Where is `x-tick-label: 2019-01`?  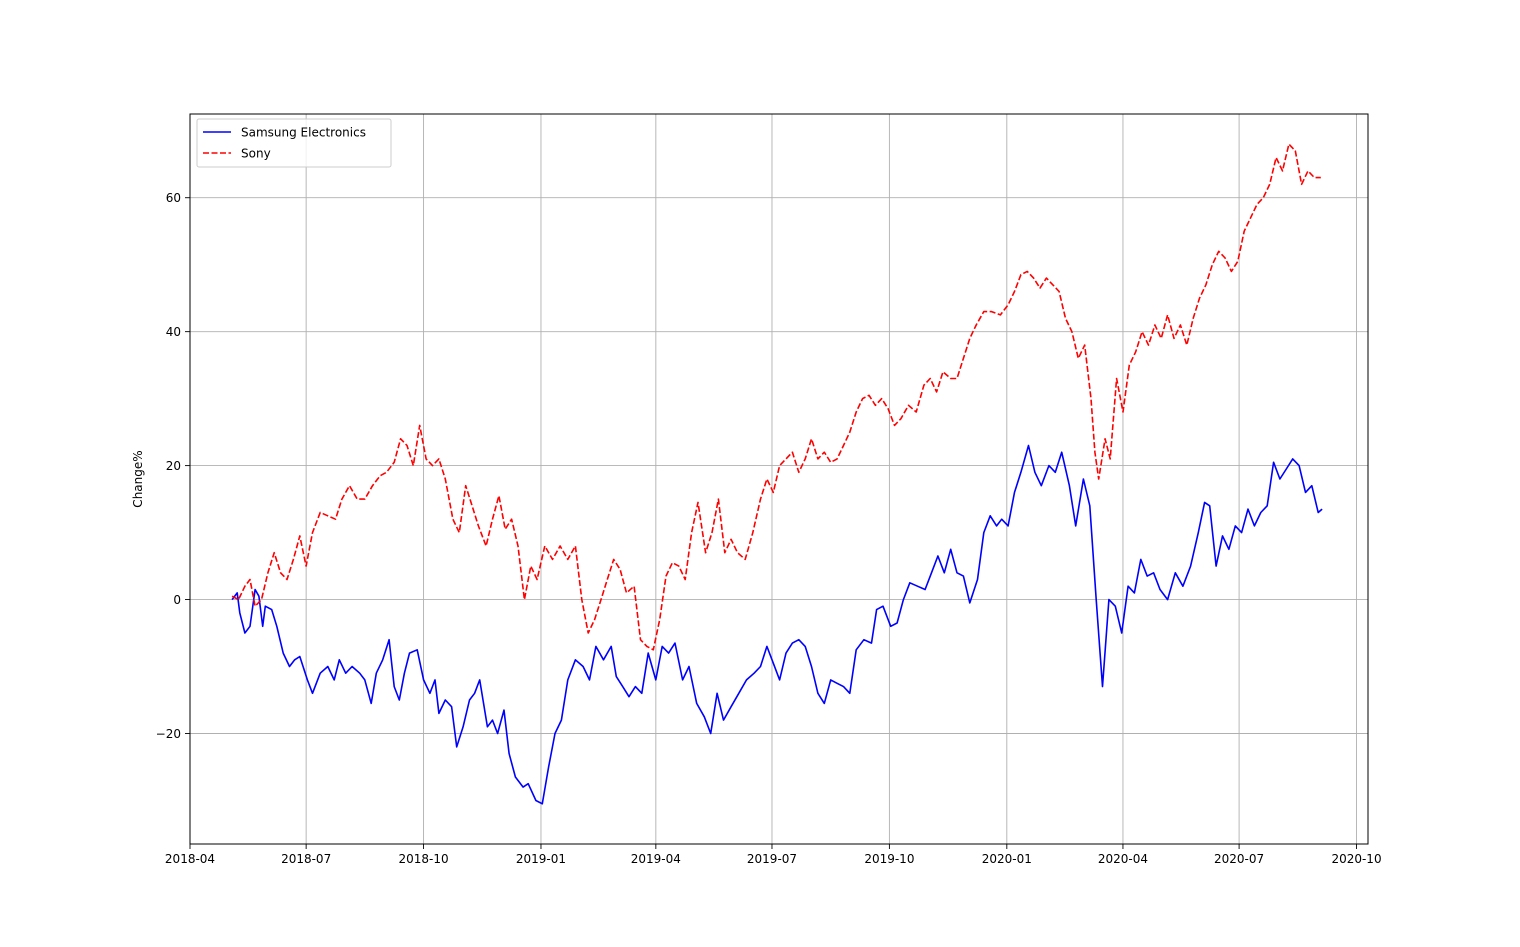 x-tick-label: 2019-01 is located at coordinates (541, 859).